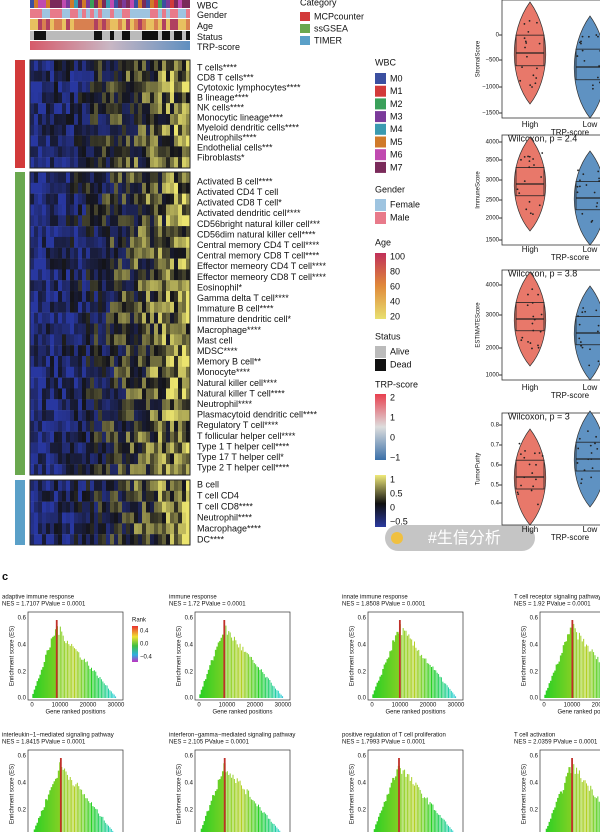 The height and width of the screenshot is (832, 600). What do you see at coordinates (20, 323) in the screenshot?
I see `category-bar` at bounding box center [20, 323].